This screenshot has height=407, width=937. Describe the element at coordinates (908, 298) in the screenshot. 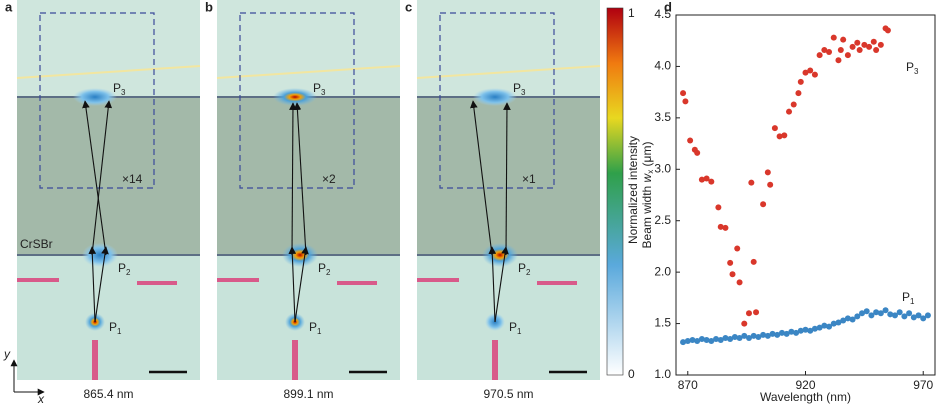

I see `legend-label: P1` at that location.